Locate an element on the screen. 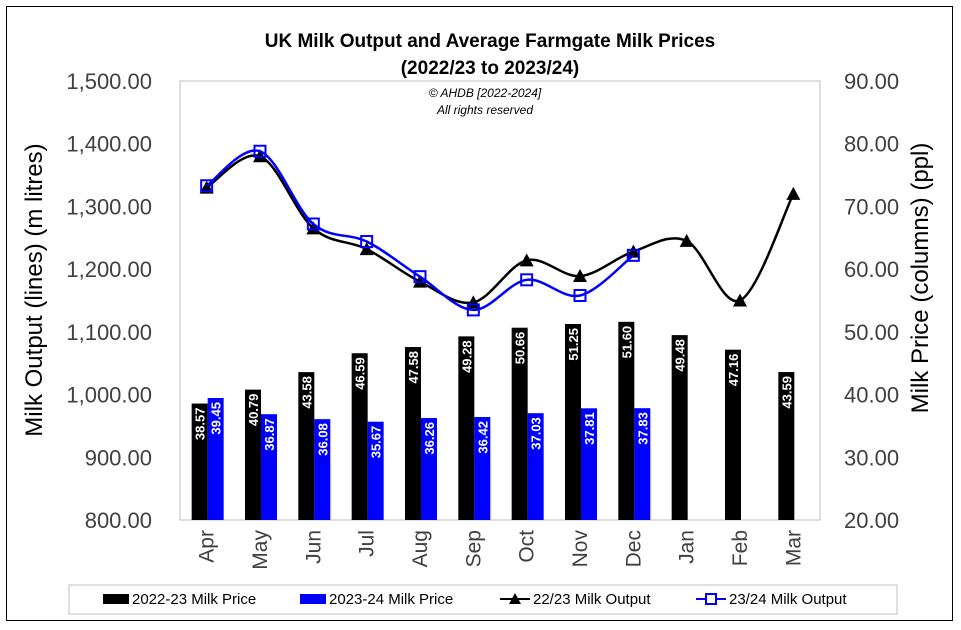 This screenshot has height=630, width=961. line-22-23-output is located at coordinates (500, 229).